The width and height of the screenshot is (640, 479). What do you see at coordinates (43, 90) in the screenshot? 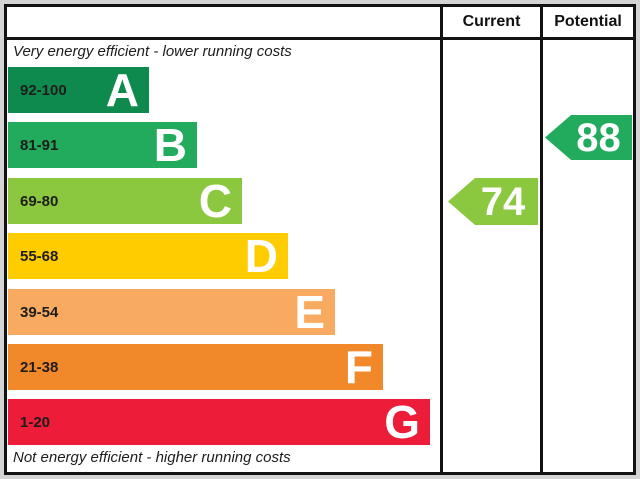
I see `band-range: 92-100` at bounding box center [43, 90].